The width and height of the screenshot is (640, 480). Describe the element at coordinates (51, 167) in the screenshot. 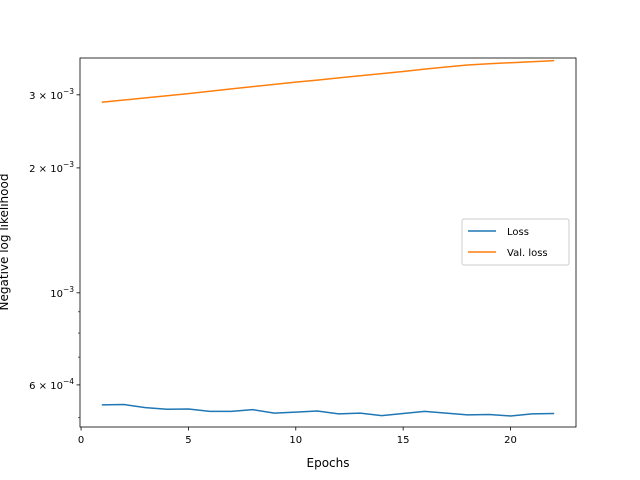

I see `y-tick-label: 2 × 10⁻³` at that location.